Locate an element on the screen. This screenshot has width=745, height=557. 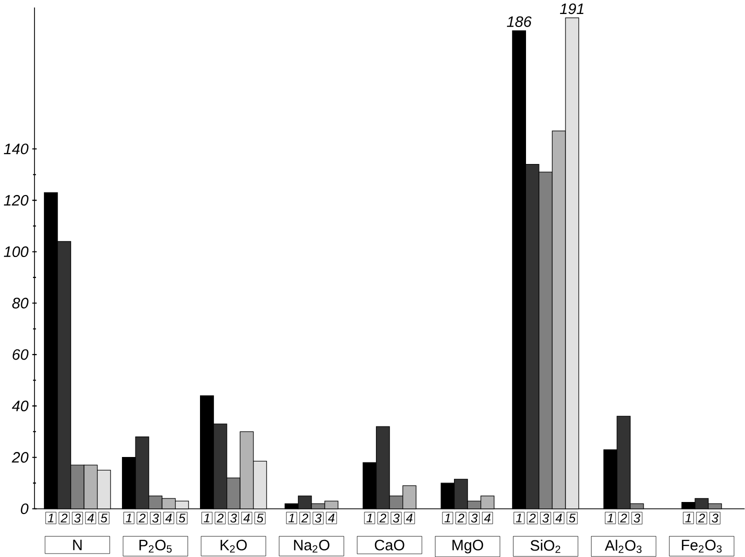
legend-label: 1 is located at coordinates (129, 518).